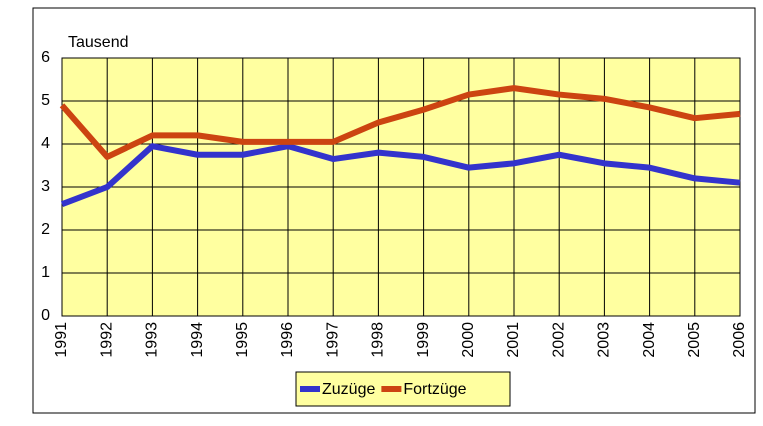 Image resolution: width=763 pixels, height=426 pixels. I want to click on x-tick-label: 1997, so click(332, 340).